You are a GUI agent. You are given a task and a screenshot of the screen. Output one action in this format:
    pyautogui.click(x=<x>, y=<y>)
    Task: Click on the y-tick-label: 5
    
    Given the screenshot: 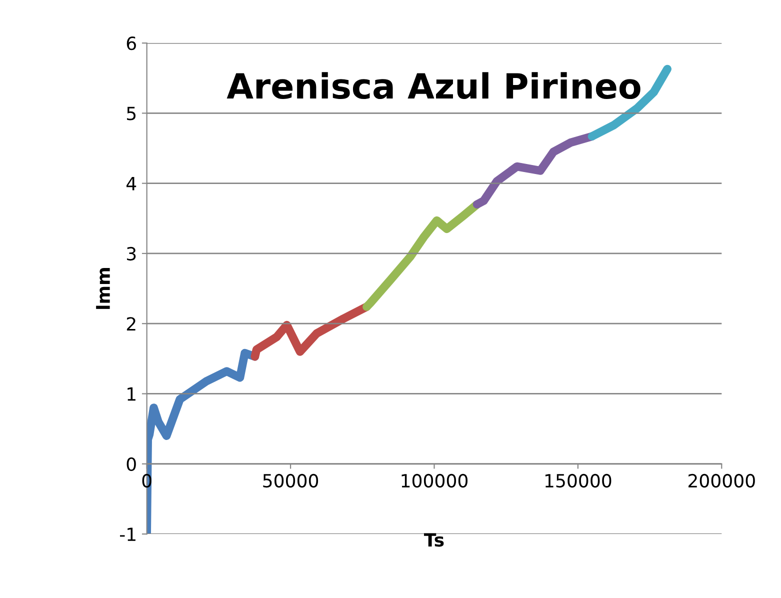 What is the action you would take?
    pyautogui.click(x=131, y=113)
    